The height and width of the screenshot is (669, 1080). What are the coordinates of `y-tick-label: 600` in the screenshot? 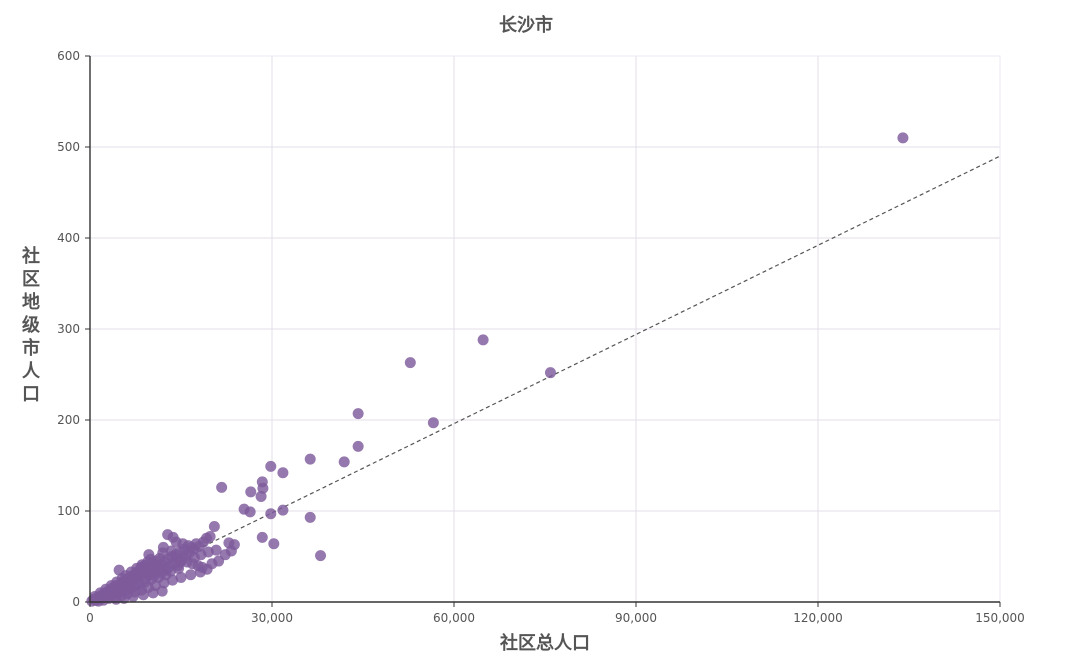 It's located at (68, 56).